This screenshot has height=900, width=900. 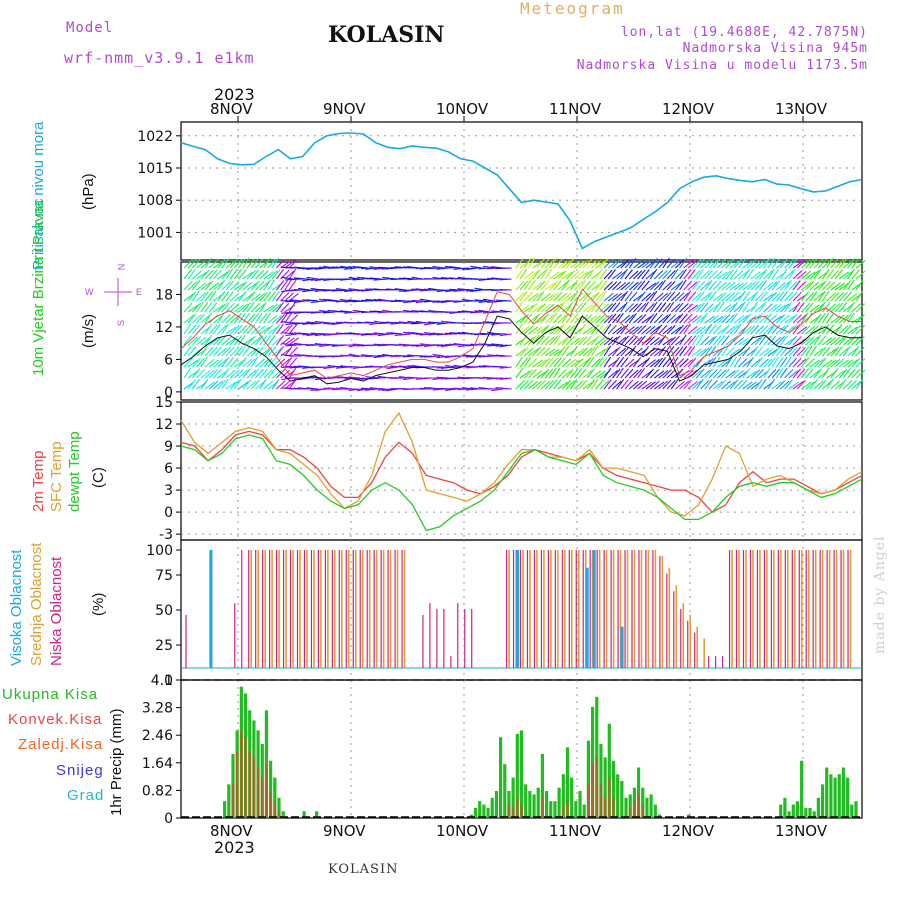 What do you see at coordinates (521, 464) in the screenshot?
I see `sfc-temp-line` at bounding box center [521, 464].